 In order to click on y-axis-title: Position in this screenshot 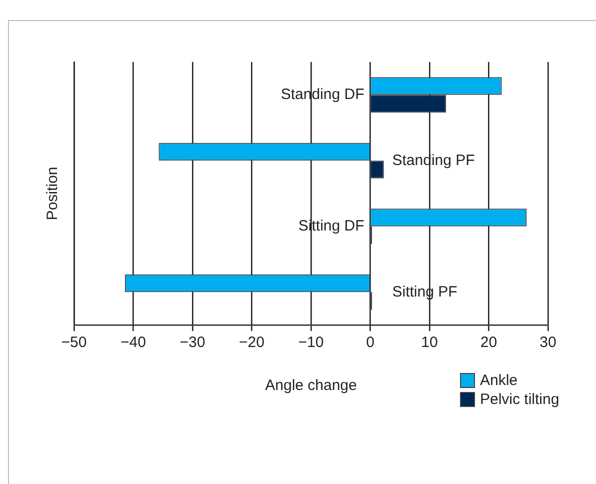, I will do `click(53, 193)`.